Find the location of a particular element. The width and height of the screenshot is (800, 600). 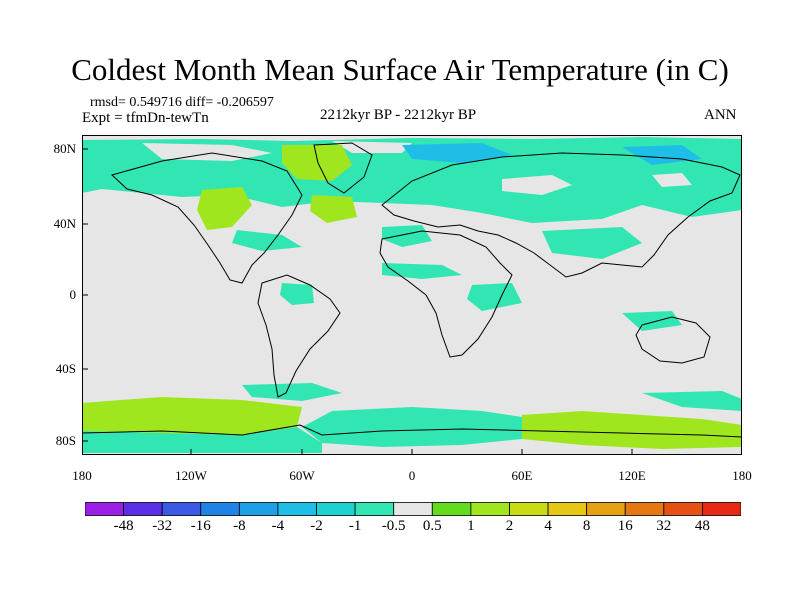

australia-outline is located at coordinates (673, 340).